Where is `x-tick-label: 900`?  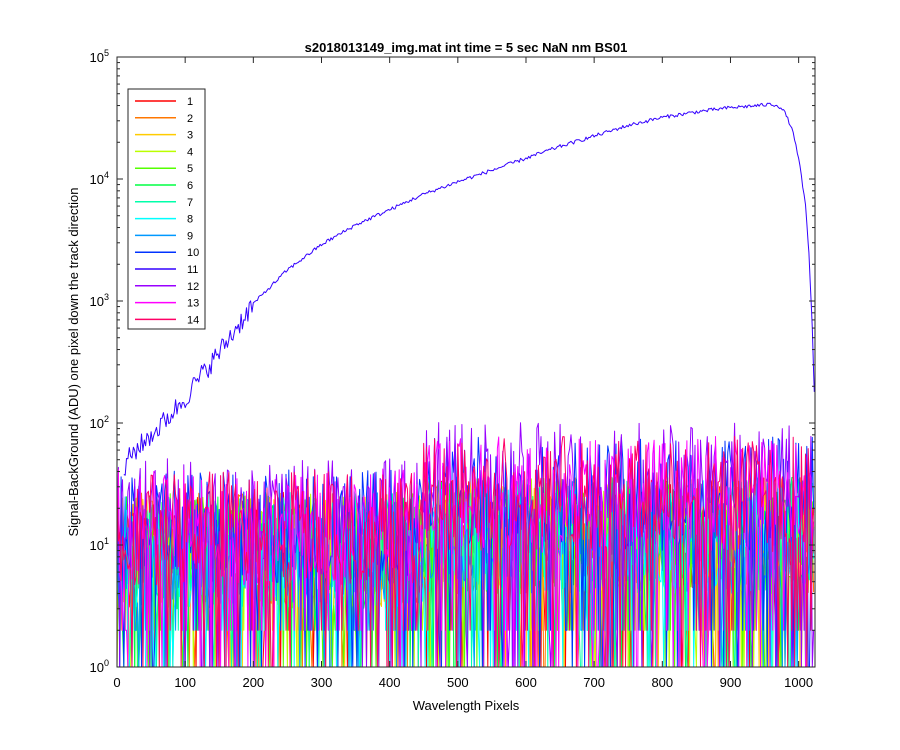 x-tick-label: 900 is located at coordinates (731, 682).